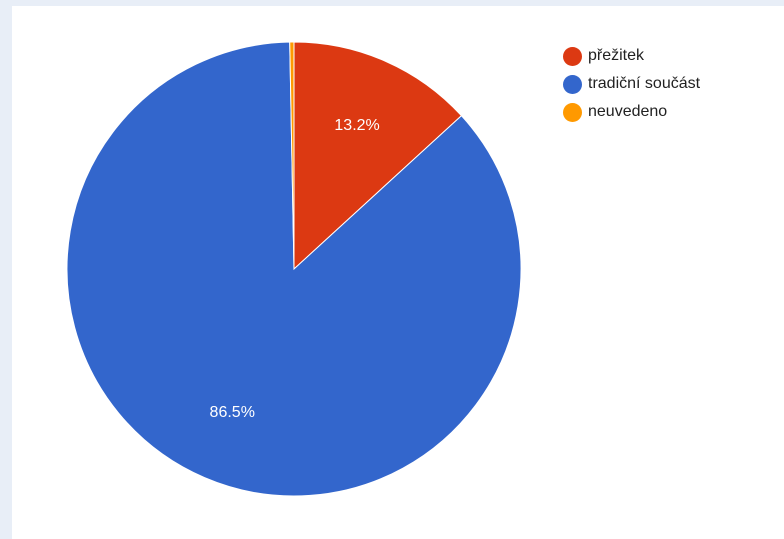 This screenshot has width=784, height=539. What do you see at coordinates (356, 125) in the screenshot?
I see `slice-data-label-0: 13.2%` at bounding box center [356, 125].